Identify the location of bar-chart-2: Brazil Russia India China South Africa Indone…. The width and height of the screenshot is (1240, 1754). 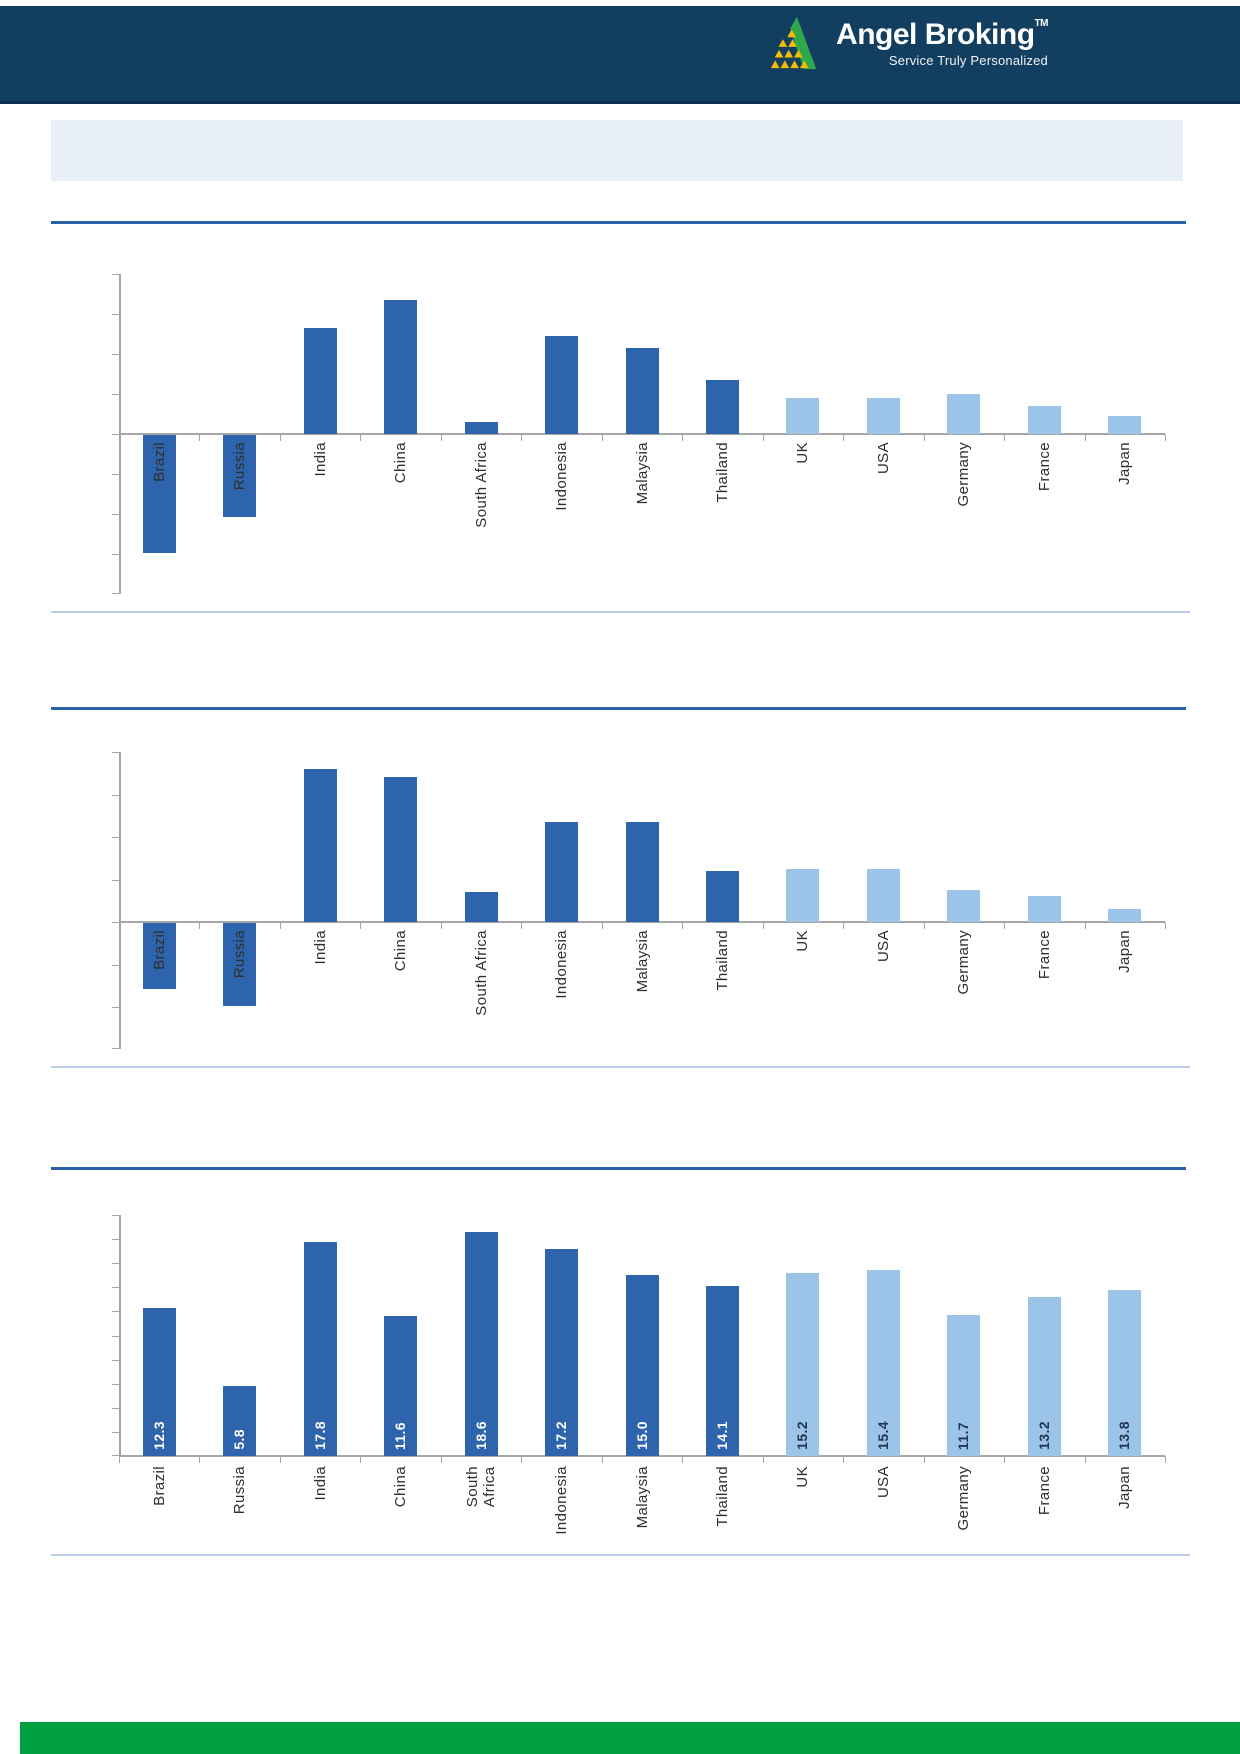
(639, 900).